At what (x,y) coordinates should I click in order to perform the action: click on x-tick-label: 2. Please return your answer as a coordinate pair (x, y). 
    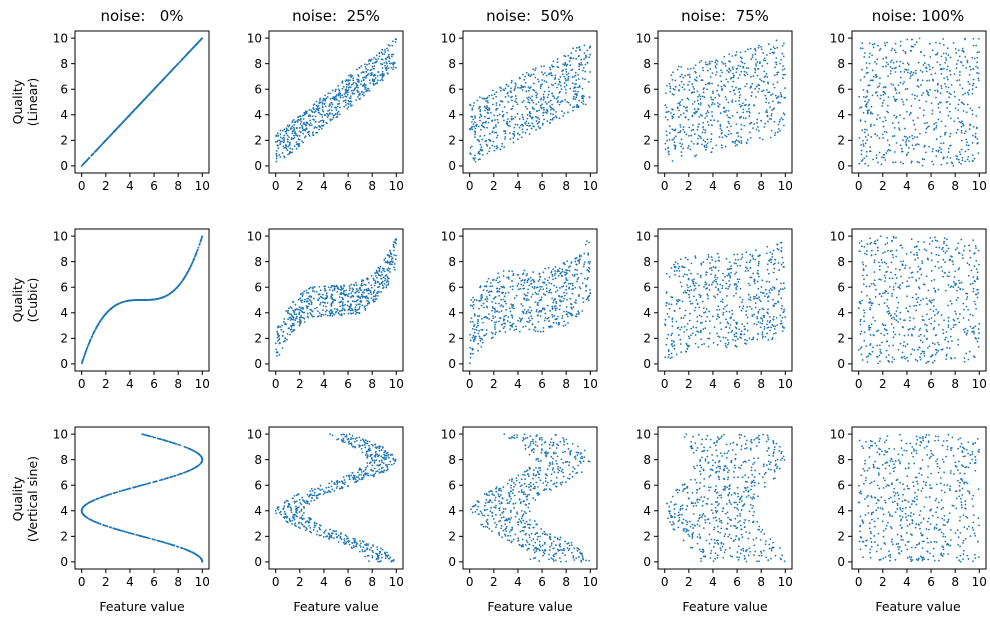
    Looking at the image, I should click on (883, 186).